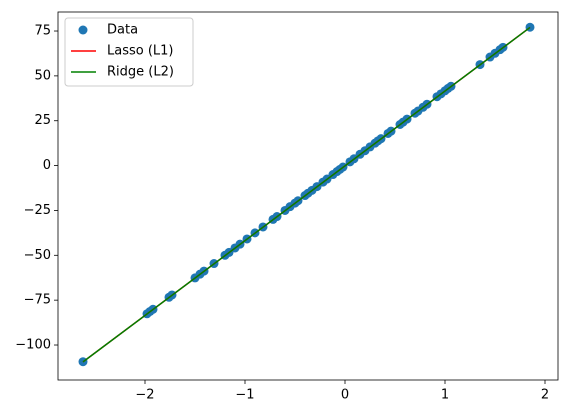  I want to click on x-tick-label: −1, so click(244, 395).